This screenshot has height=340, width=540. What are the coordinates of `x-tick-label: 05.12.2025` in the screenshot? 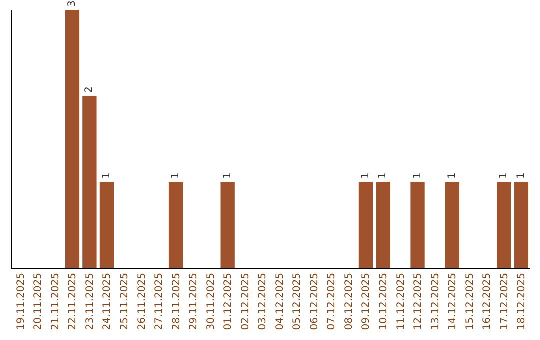 It's located at (298, 301).